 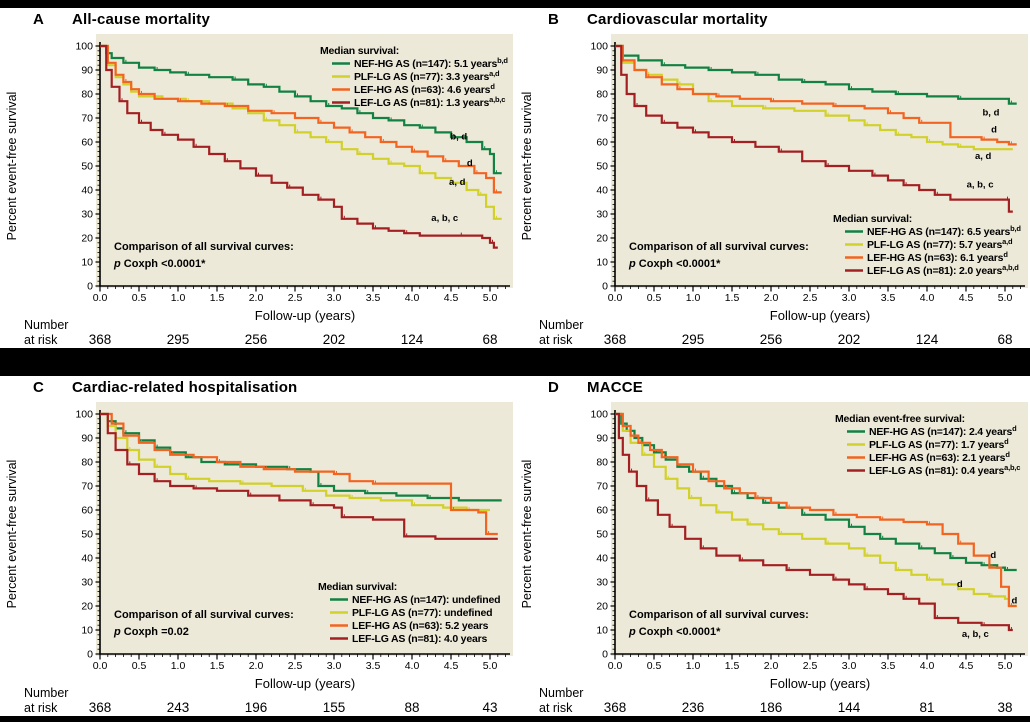 What do you see at coordinates (426, 600) in the screenshot?
I see `legend-item: NEF-HG AS (n=147): undefined` at bounding box center [426, 600].